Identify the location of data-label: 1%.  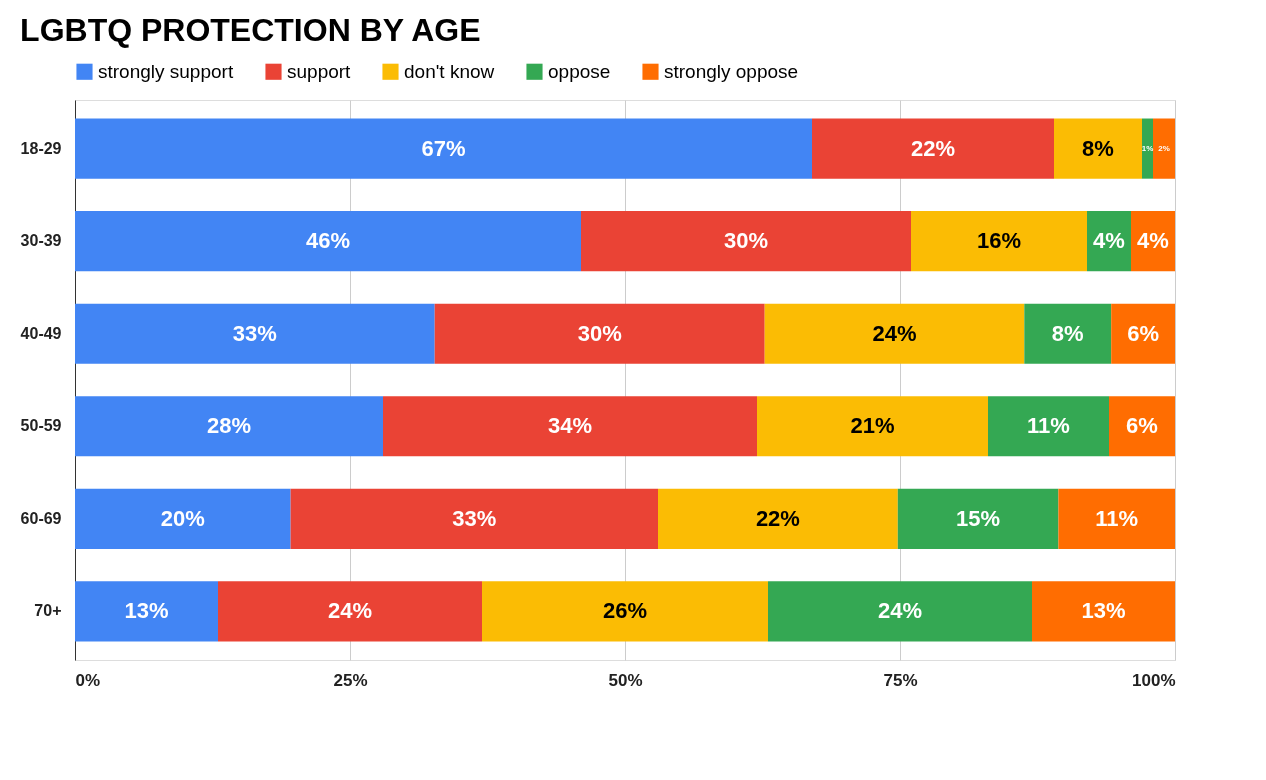
(1147, 148).